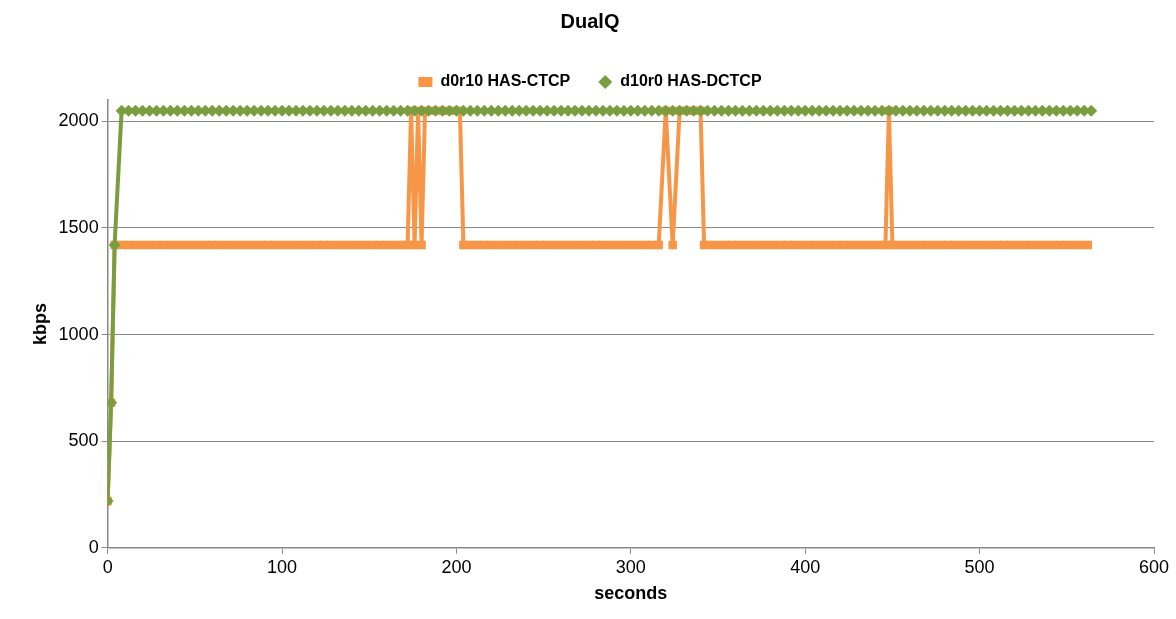 Image resolution: width=1176 pixels, height=619 pixels. Describe the element at coordinates (505, 81) in the screenshot. I see `legend-label: d0r10 HAS-CTCP` at that location.